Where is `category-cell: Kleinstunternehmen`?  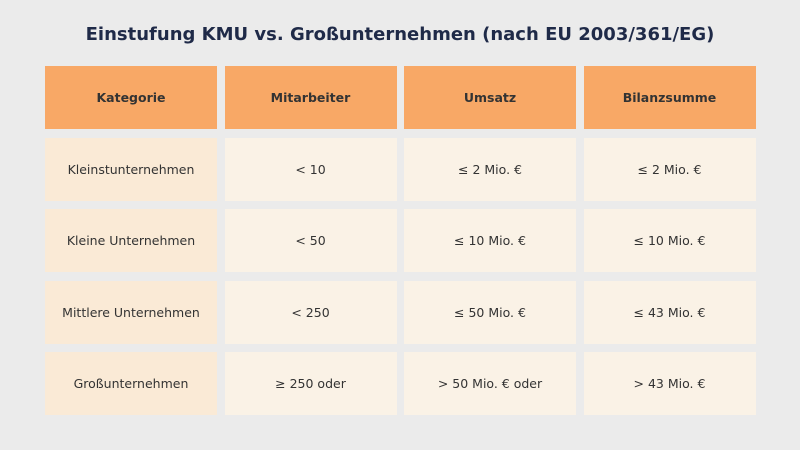
category-cell: Kleinstunternehmen is located at coordinates (131, 169).